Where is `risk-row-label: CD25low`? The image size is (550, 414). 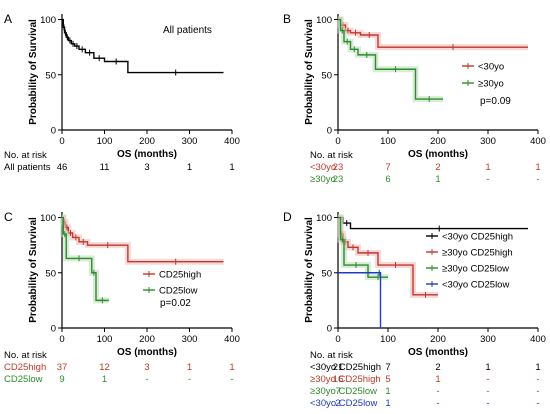 risk-row-label: CD25low is located at coordinates (23, 379).